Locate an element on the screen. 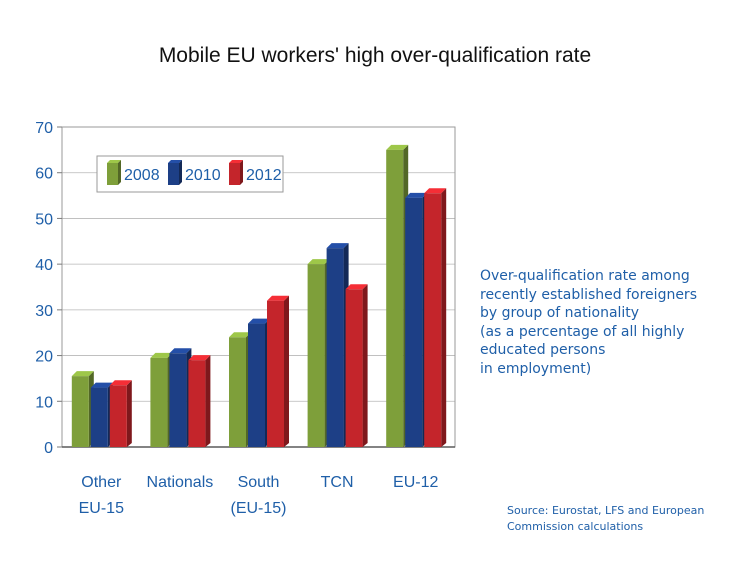 This screenshot has height=562, width=750. legend-label: 2008 is located at coordinates (142, 175).